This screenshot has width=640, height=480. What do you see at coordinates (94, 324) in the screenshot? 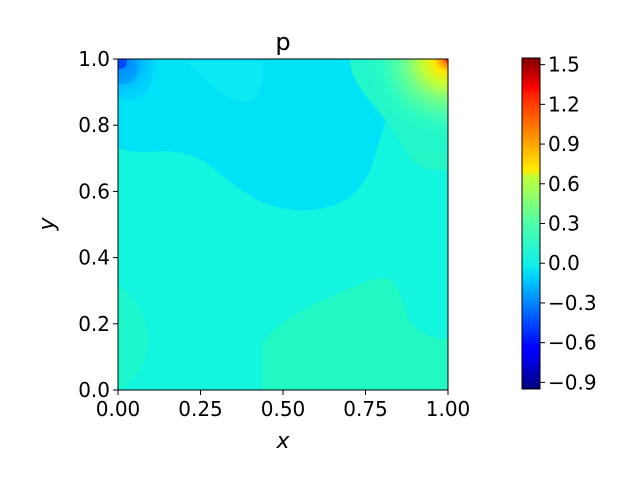
I see `y-tick-label: 0.2` at bounding box center [94, 324].